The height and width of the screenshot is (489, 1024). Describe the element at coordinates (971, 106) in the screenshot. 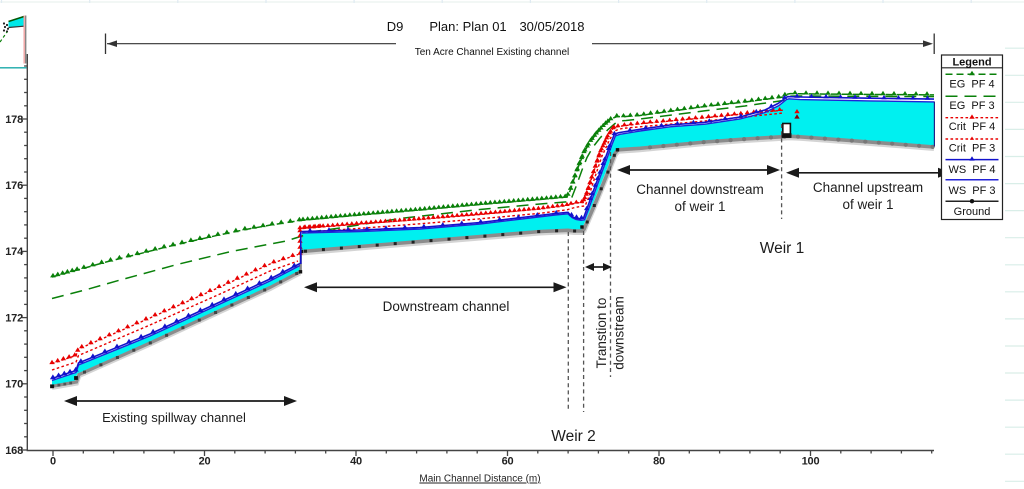

I see `svg-text: EG PF 3` at that location.